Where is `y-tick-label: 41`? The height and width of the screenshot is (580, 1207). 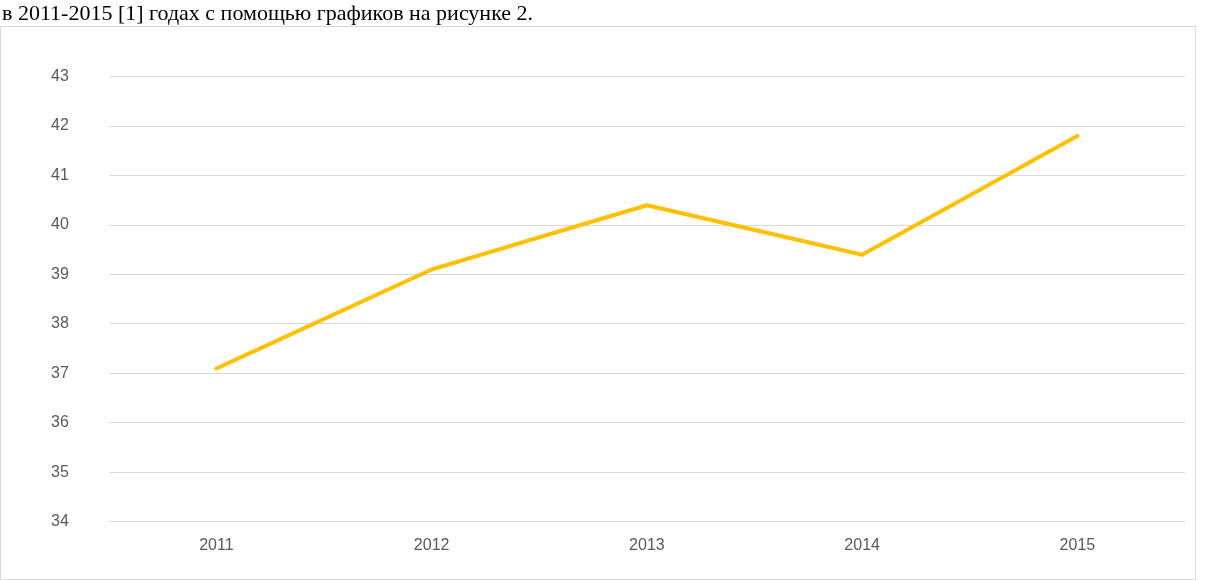 y-tick-label: 41 is located at coordinates (60, 174).